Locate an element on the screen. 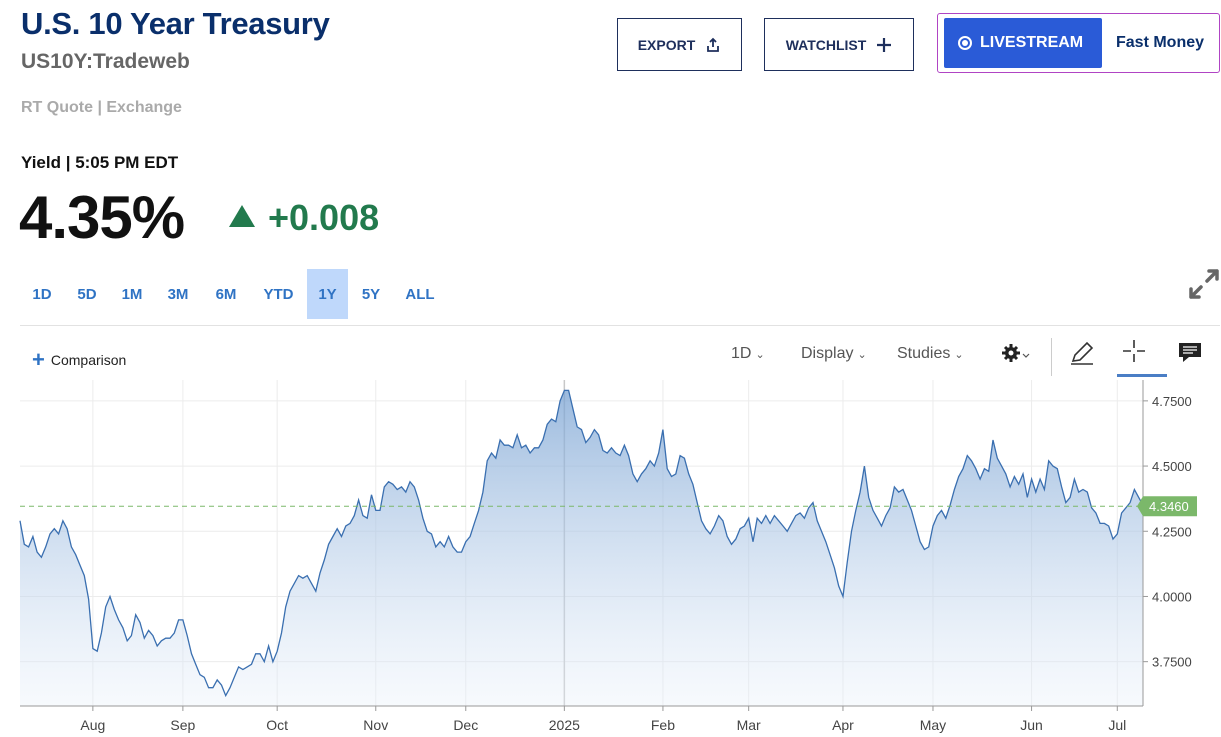  gear-icon is located at coordinates (1016, 353).